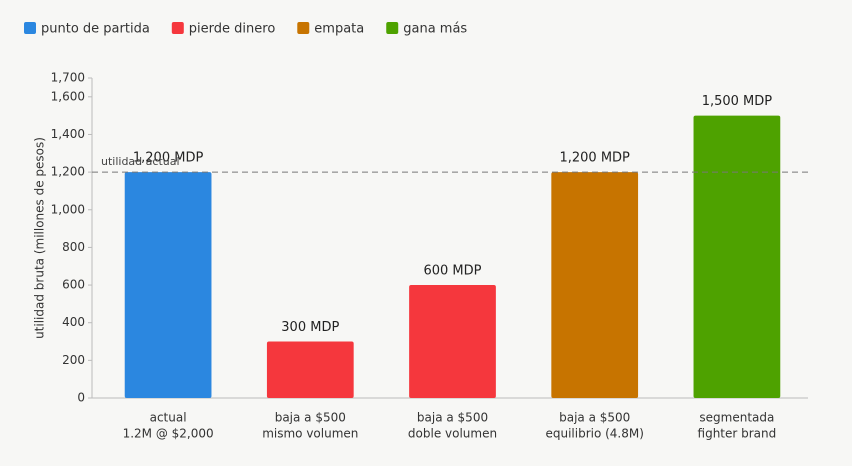  I want to click on x-tick-label: mismo volumen, so click(310, 434).